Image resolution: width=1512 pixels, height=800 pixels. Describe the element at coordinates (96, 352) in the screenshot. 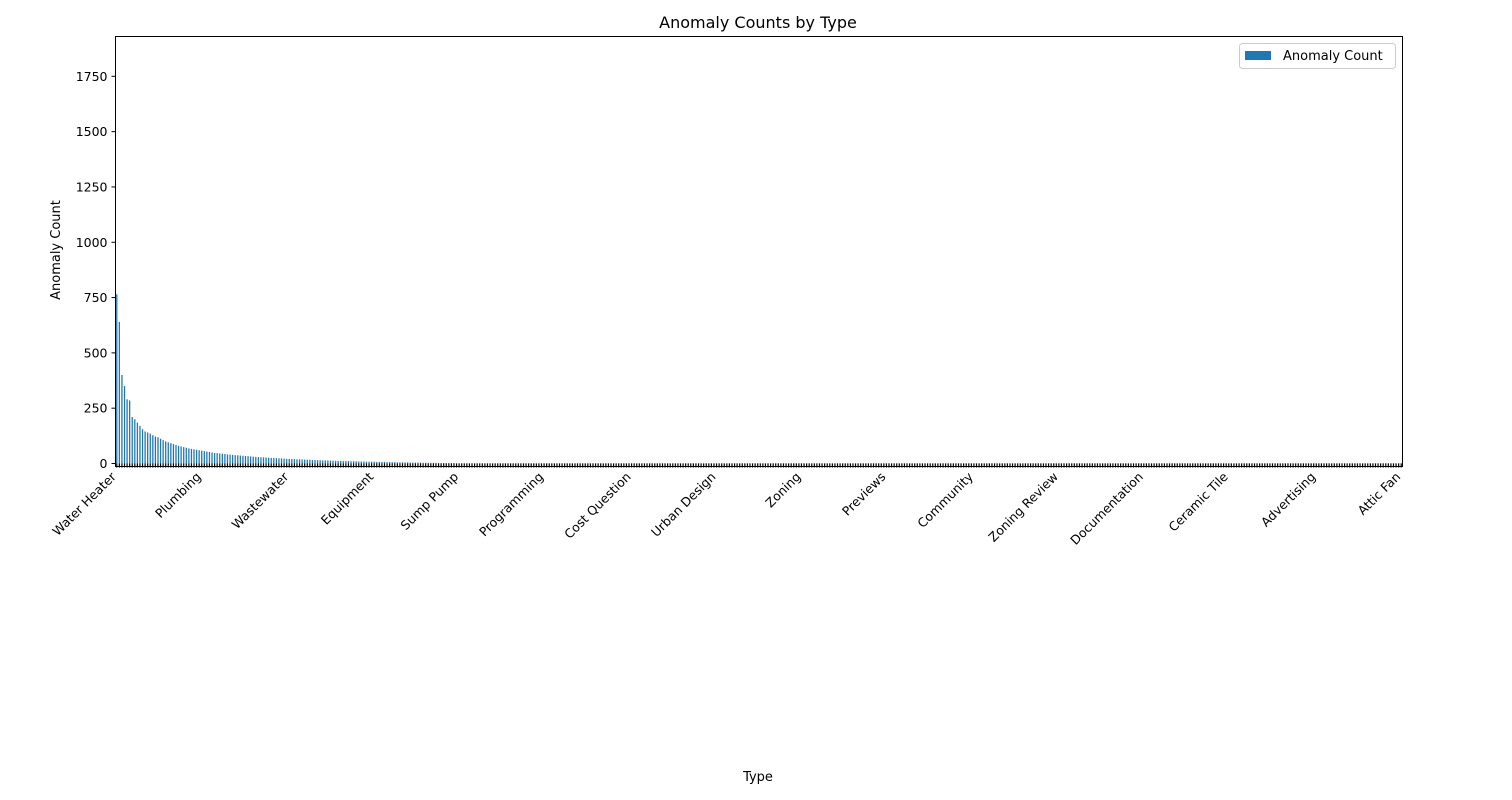

I see `y-tick-label: 500` at that location.